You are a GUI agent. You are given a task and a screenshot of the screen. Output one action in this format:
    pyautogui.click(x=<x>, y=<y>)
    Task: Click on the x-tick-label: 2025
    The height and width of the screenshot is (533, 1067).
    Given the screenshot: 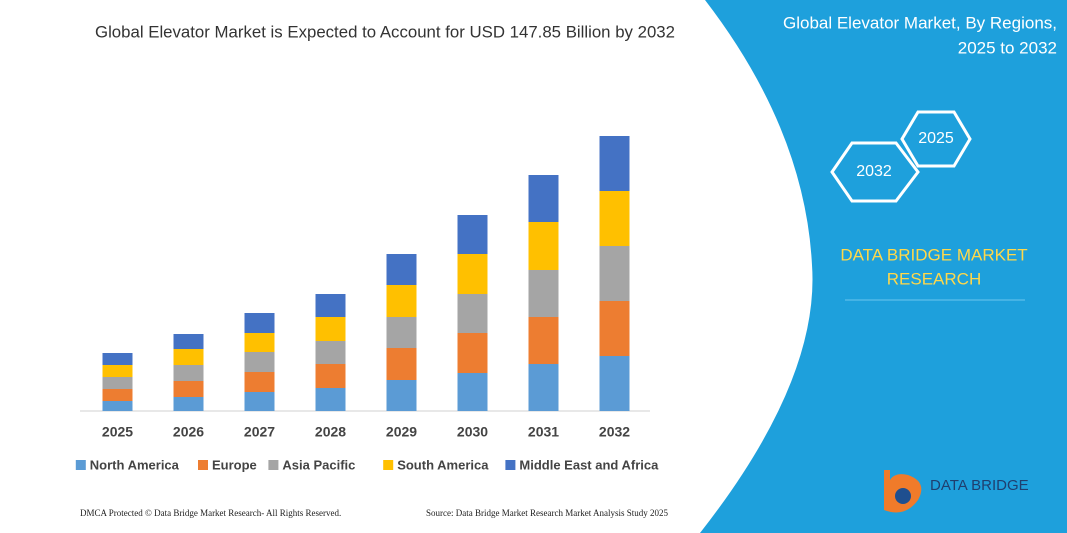 What is the action you would take?
    pyautogui.click(x=117, y=432)
    